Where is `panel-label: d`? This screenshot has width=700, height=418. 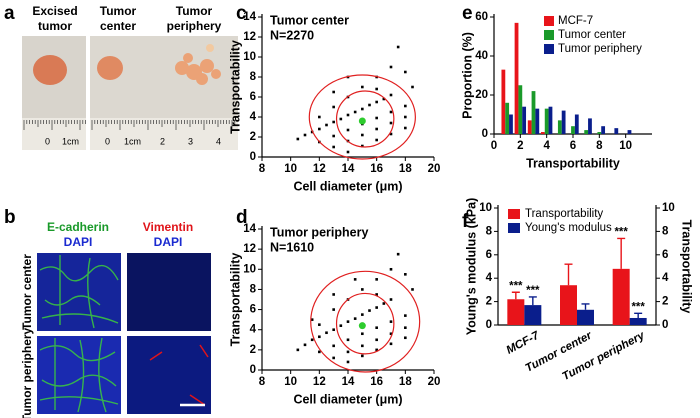
panel-label: d is located at coordinates (242, 217).